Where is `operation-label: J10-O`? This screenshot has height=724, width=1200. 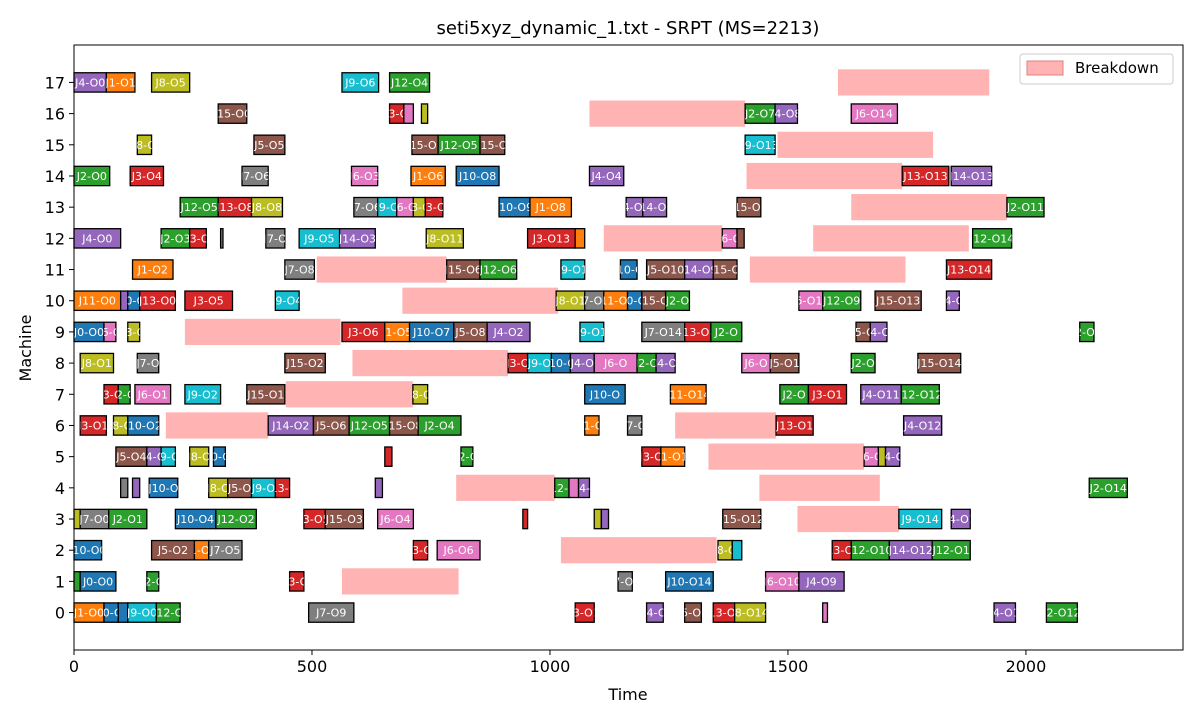
operation-label: J10-O is located at coordinates (561, 363).